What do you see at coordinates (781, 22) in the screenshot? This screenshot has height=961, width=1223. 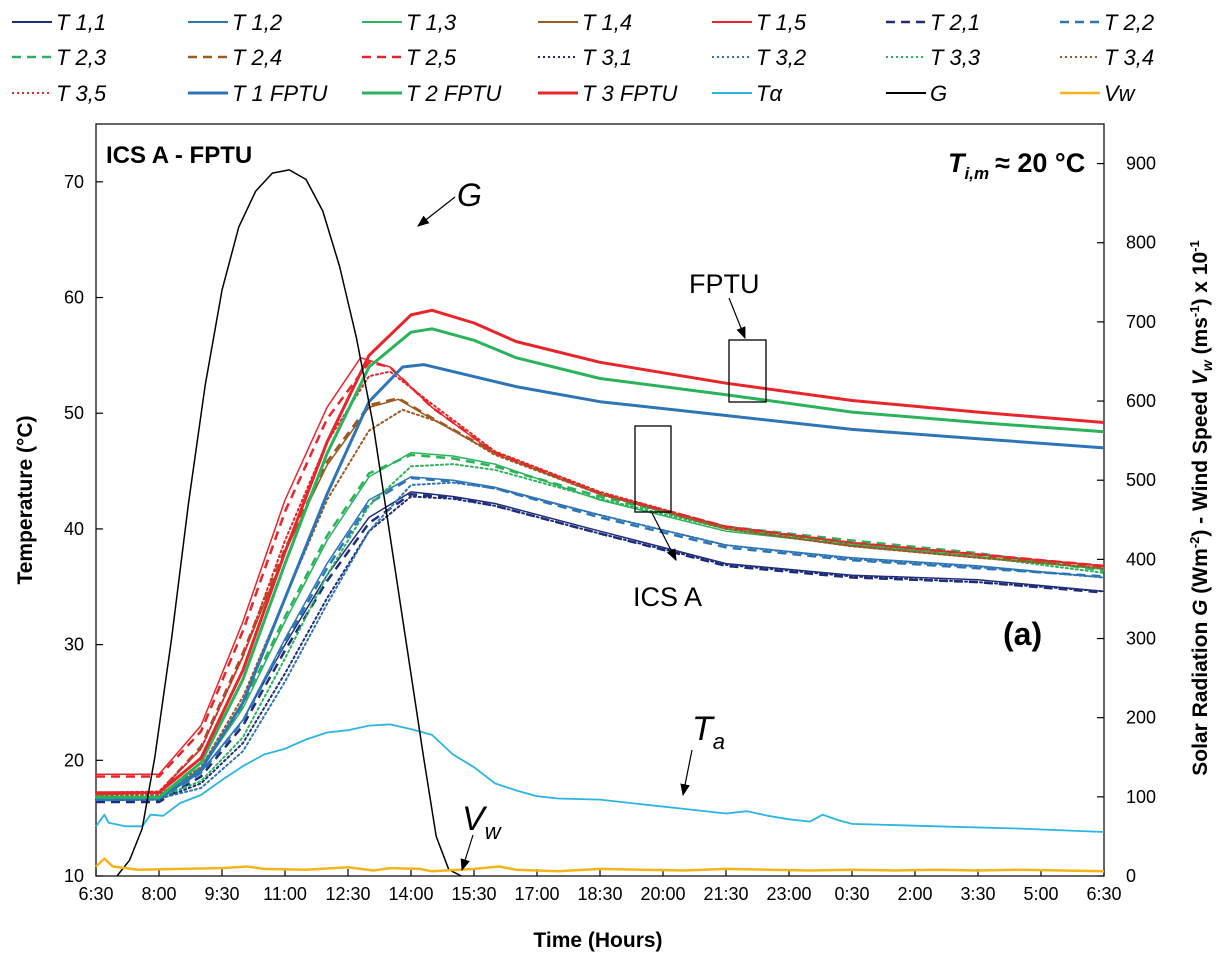 I see `legend-label: T 1,5` at bounding box center [781, 22].